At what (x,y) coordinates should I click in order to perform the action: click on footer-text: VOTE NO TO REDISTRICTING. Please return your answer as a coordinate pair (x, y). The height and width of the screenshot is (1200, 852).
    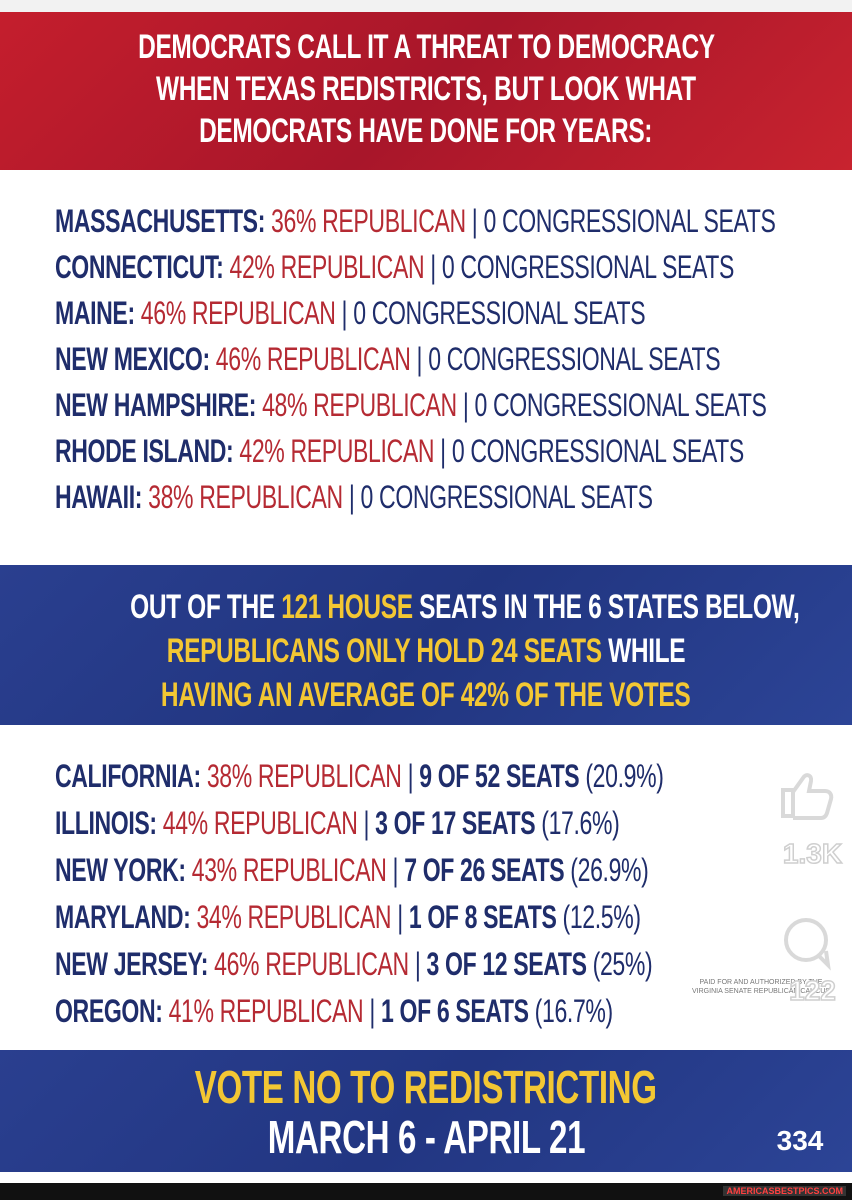
    Looking at the image, I should click on (426, 1087).